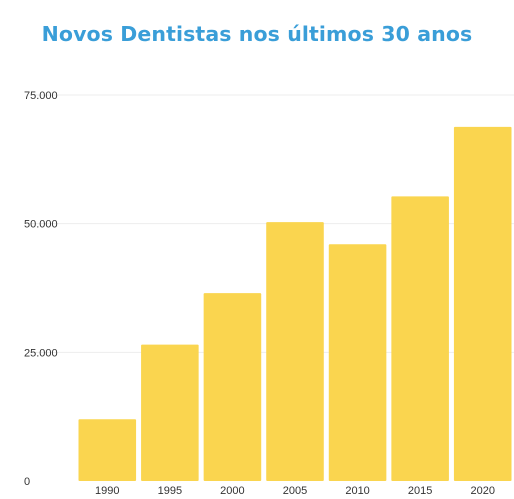  I want to click on x-tick-label: 2005, so click(295, 491).